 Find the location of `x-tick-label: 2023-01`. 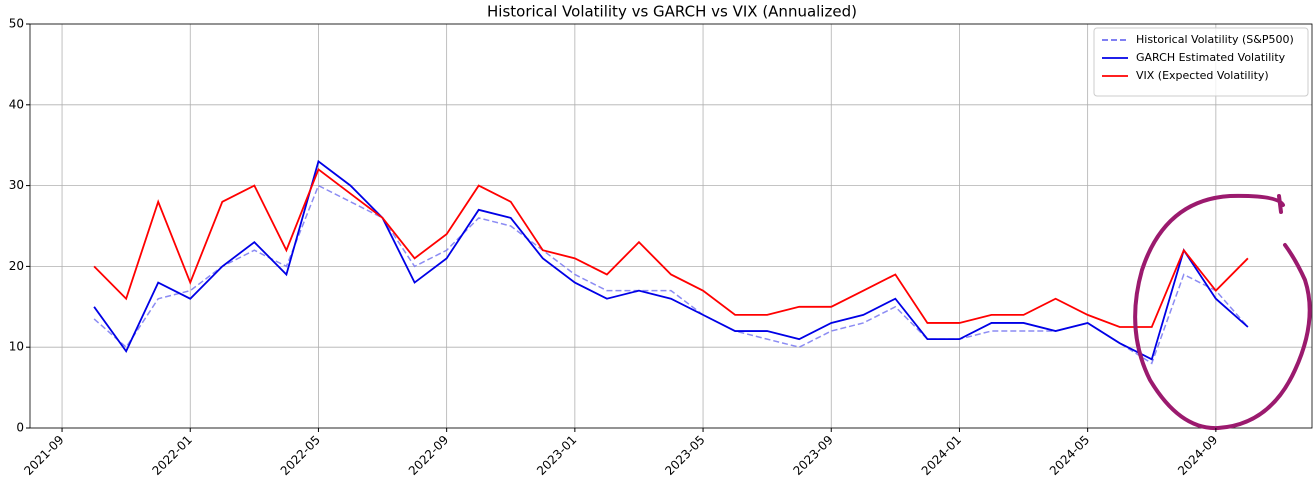

x-tick-label: 2023-01 is located at coordinates (556, 455).